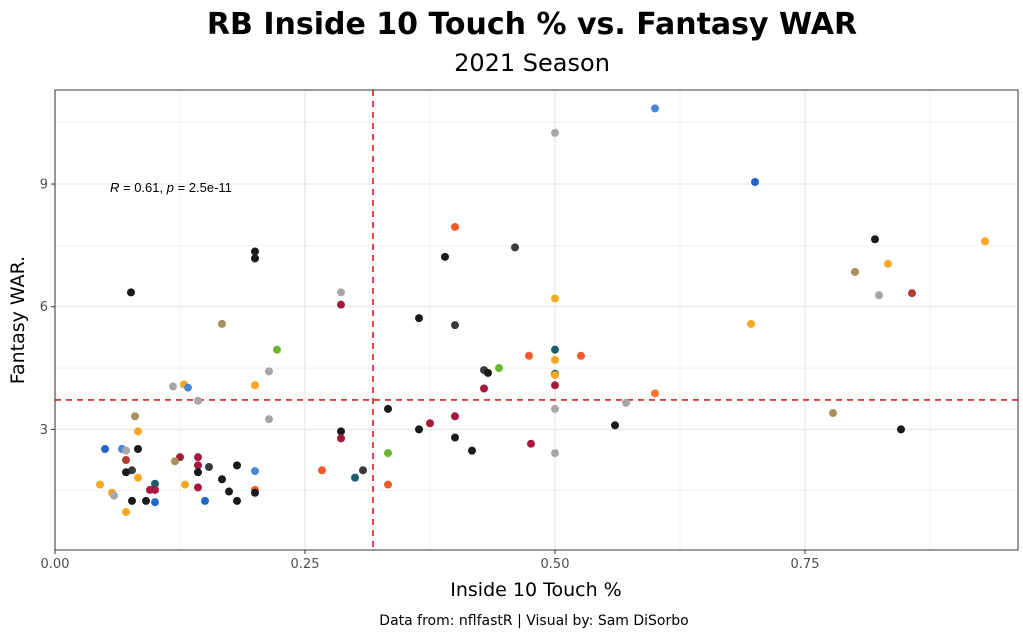  What do you see at coordinates (142, 187) in the screenshot?
I see `annotation-r-text: = 0.61,` at bounding box center [142, 187].